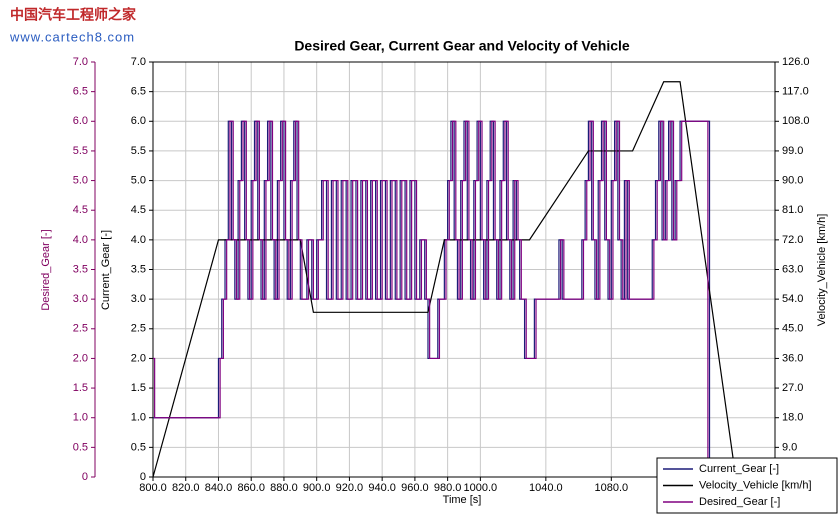 The width and height of the screenshot is (838, 530). Describe the element at coordinates (739, 502) in the screenshot. I see `legend-label: Desired_Gear [-]` at that location.